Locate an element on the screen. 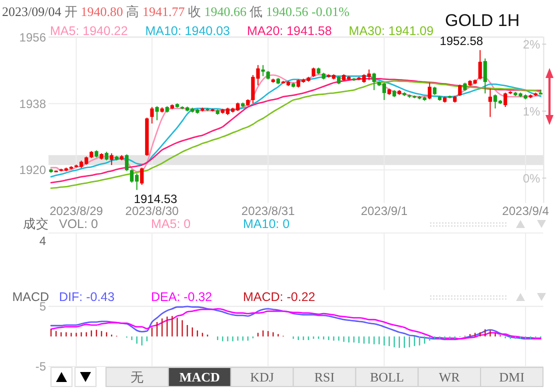 The height and width of the screenshot is (388, 556). category-label: BOLL is located at coordinates (387, 377).